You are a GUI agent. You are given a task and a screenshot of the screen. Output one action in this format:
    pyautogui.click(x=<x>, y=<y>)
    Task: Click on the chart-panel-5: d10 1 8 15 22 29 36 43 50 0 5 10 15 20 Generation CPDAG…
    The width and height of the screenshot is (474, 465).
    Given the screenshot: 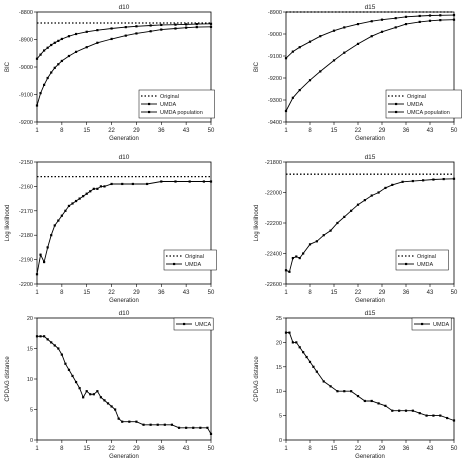 What is the action you would take?
    pyautogui.click(x=110, y=385)
    